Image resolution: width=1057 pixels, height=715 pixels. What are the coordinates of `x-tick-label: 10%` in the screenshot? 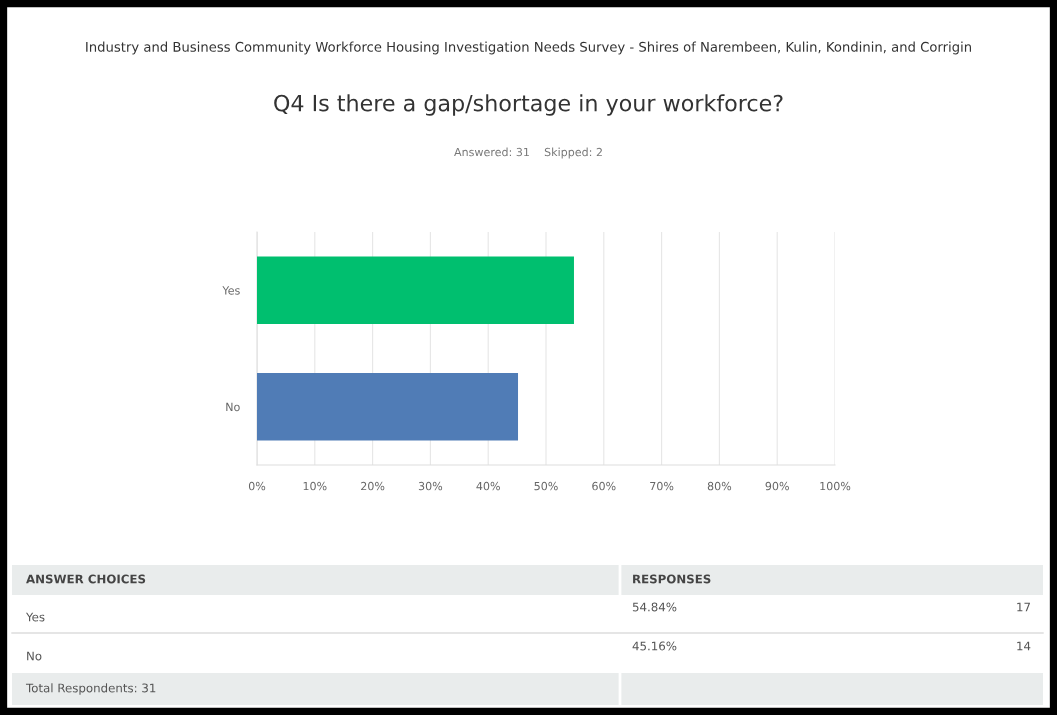 It's located at (315, 486).